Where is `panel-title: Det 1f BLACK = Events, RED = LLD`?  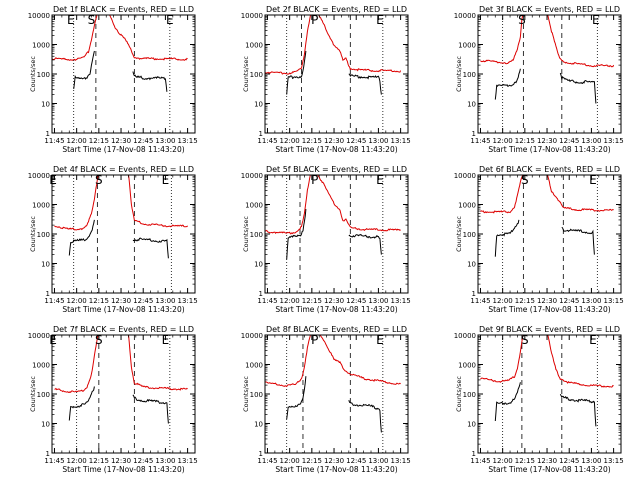 panel-title: Det 1f BLACK = Events, RED = LLD is located at coordinates (123, 9).